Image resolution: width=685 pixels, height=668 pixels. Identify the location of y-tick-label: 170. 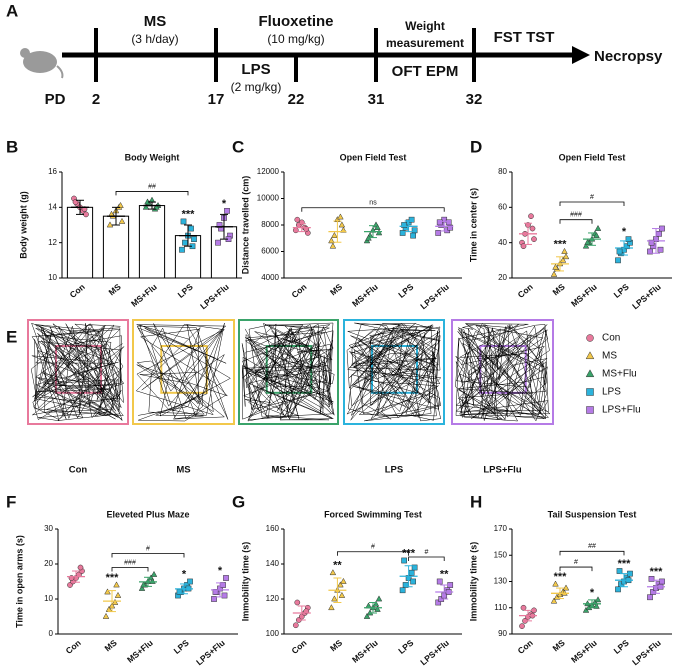
(501, 528).